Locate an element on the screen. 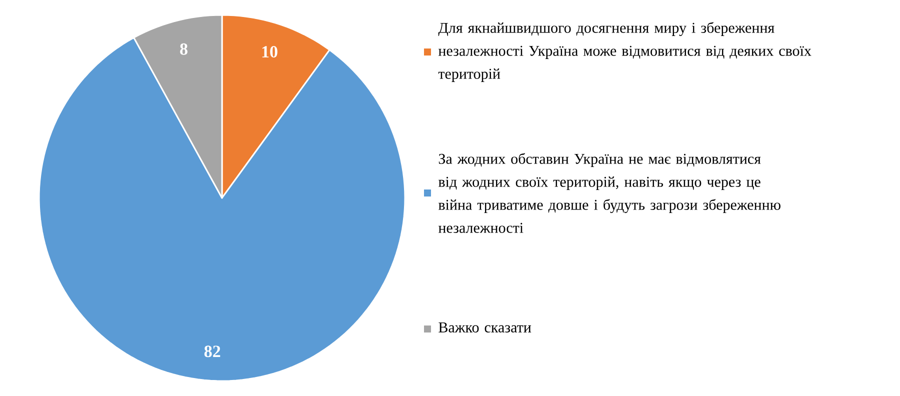 The width and height of the screenshot is (900, 396). legend-label: Важко сказати is located at coordinates (485, 327).